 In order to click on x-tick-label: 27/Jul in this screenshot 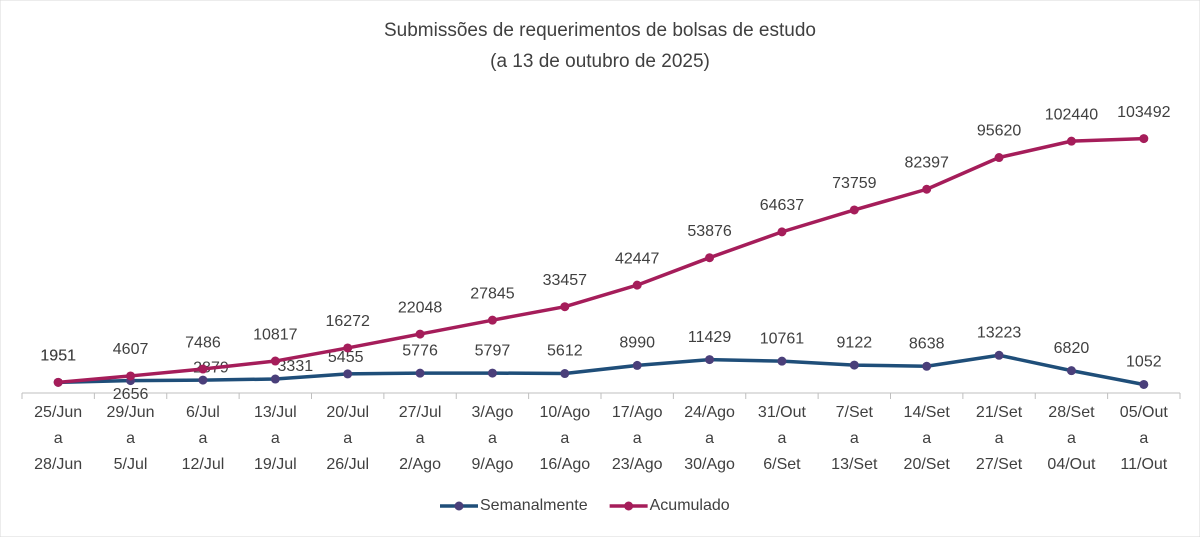, I will do `click(420, 412)`.